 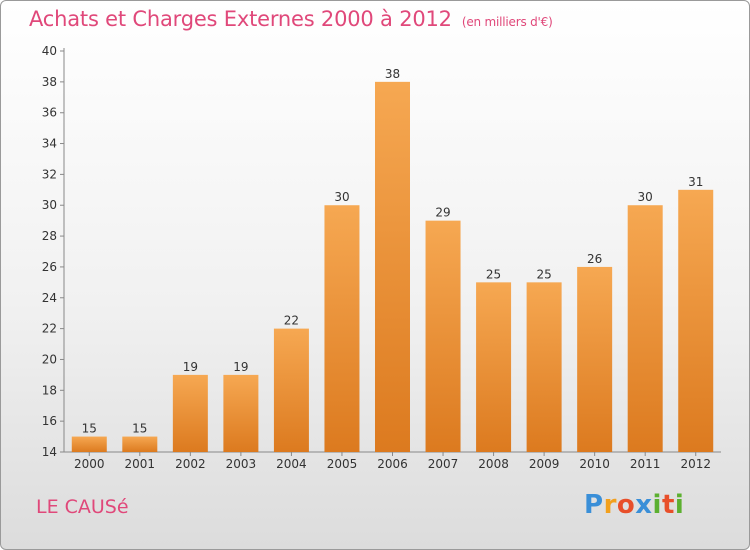 I want to click on y-tick-label: 16, so click(x=49, y=421).